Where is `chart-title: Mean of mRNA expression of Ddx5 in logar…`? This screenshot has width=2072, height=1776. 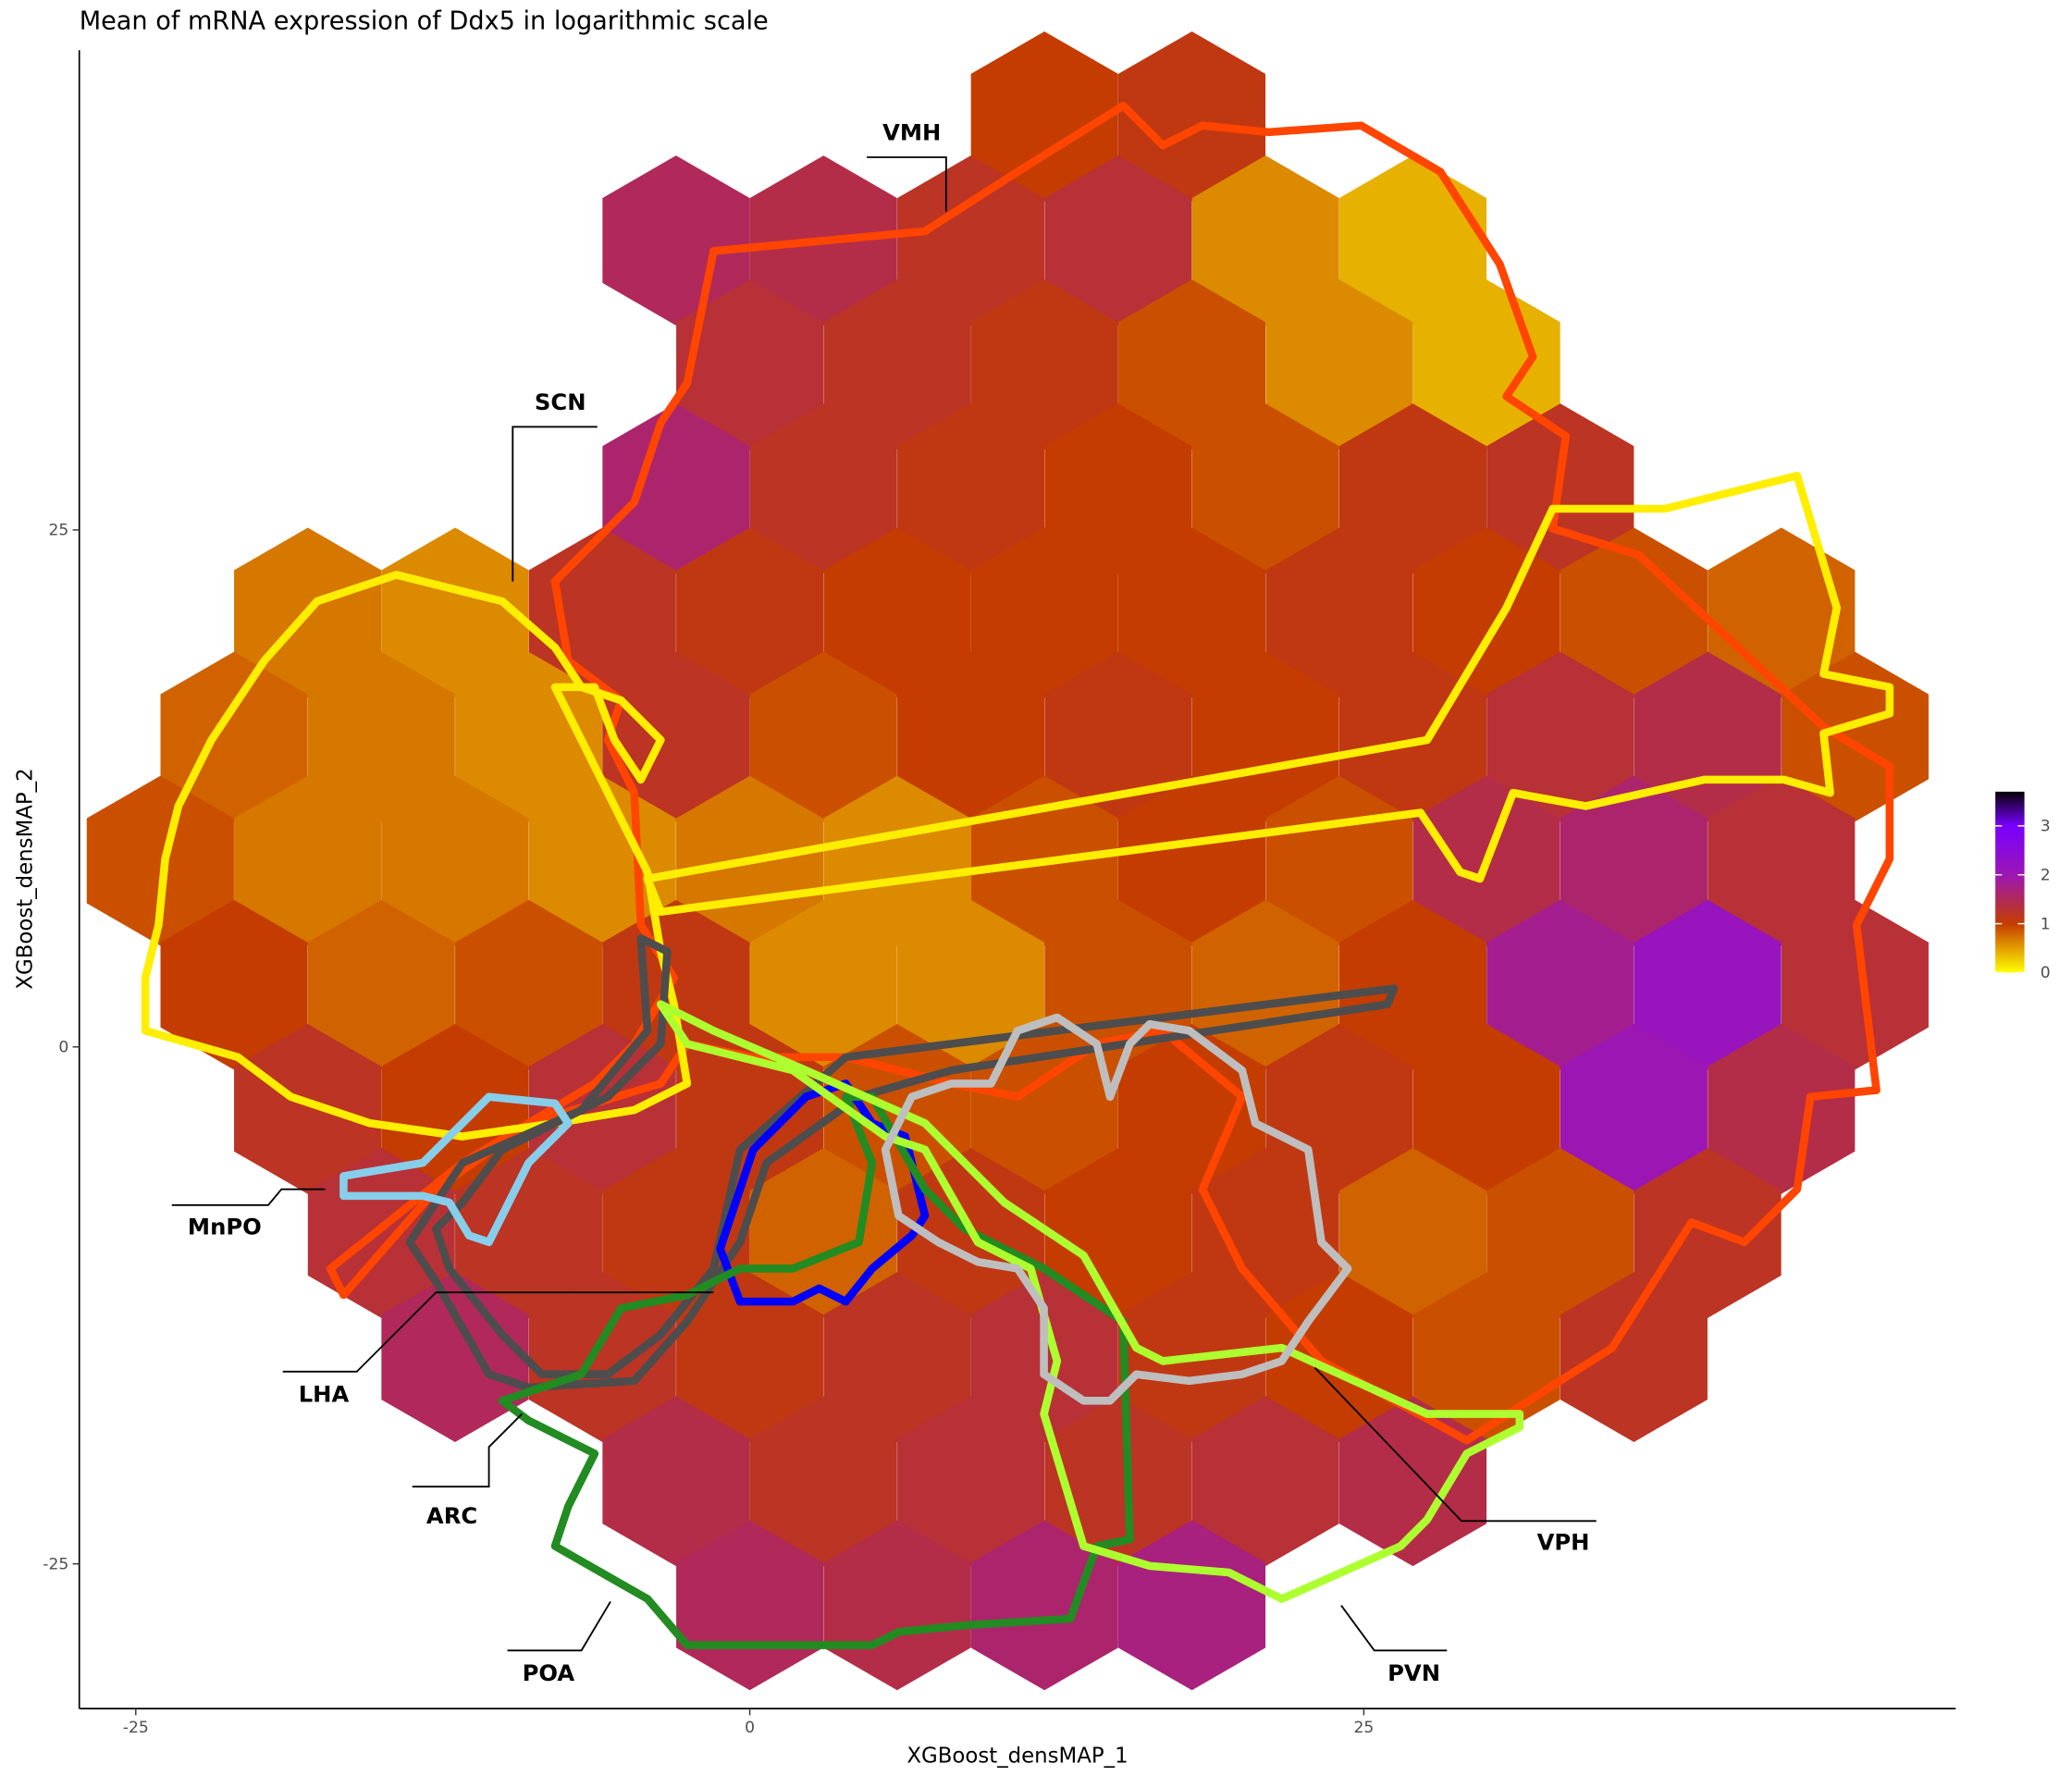 chart-title: Mean of mRNA expression of Ddx5 in logar… is located at coordinates (425, 21).